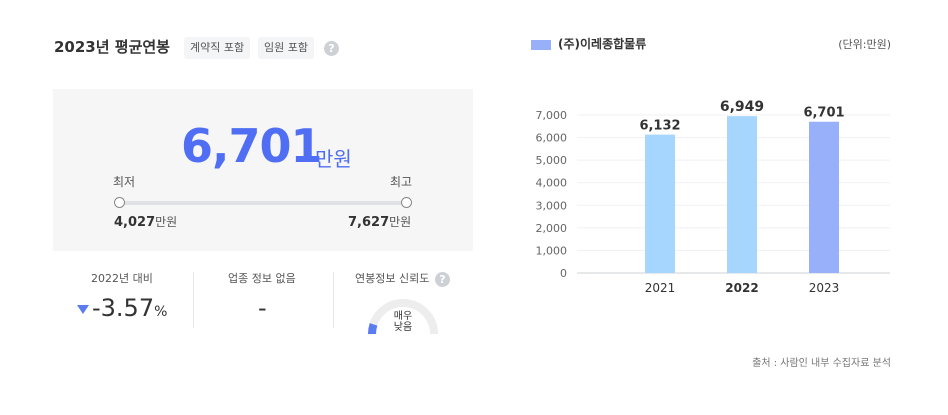  What do you see at coordinates (392, 278) in the screenshot?
I see `reliability-label: 연봉정보 신뢰도` at bounding box center [392, 278].